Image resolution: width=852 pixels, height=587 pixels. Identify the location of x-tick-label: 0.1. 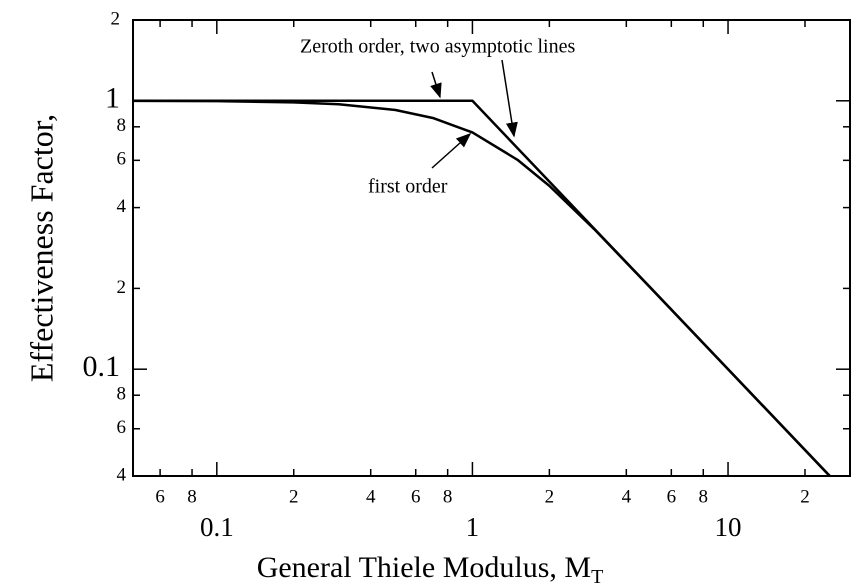
(217, 527).